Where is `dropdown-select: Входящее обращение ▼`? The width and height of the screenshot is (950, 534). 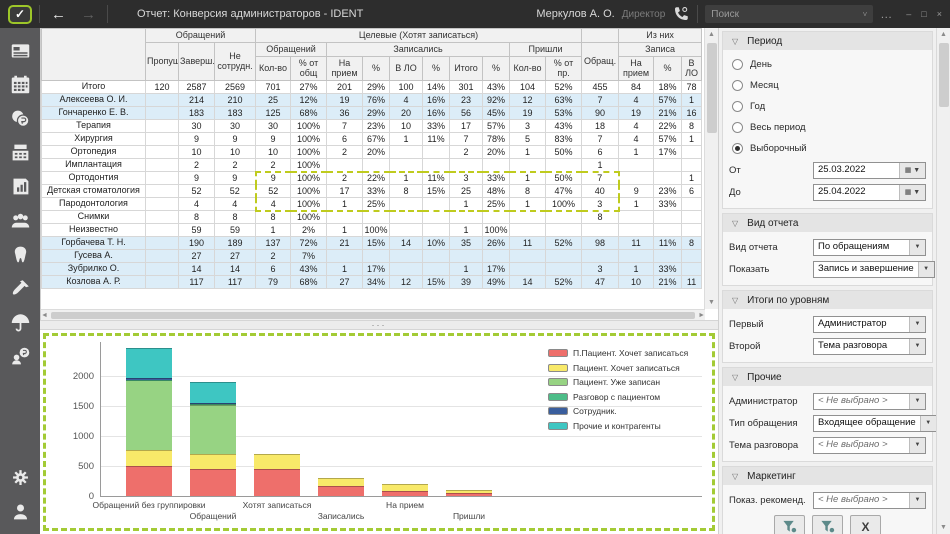
dropdown-select: Входящее обращение ▼ is located at coordinates (874, 423).